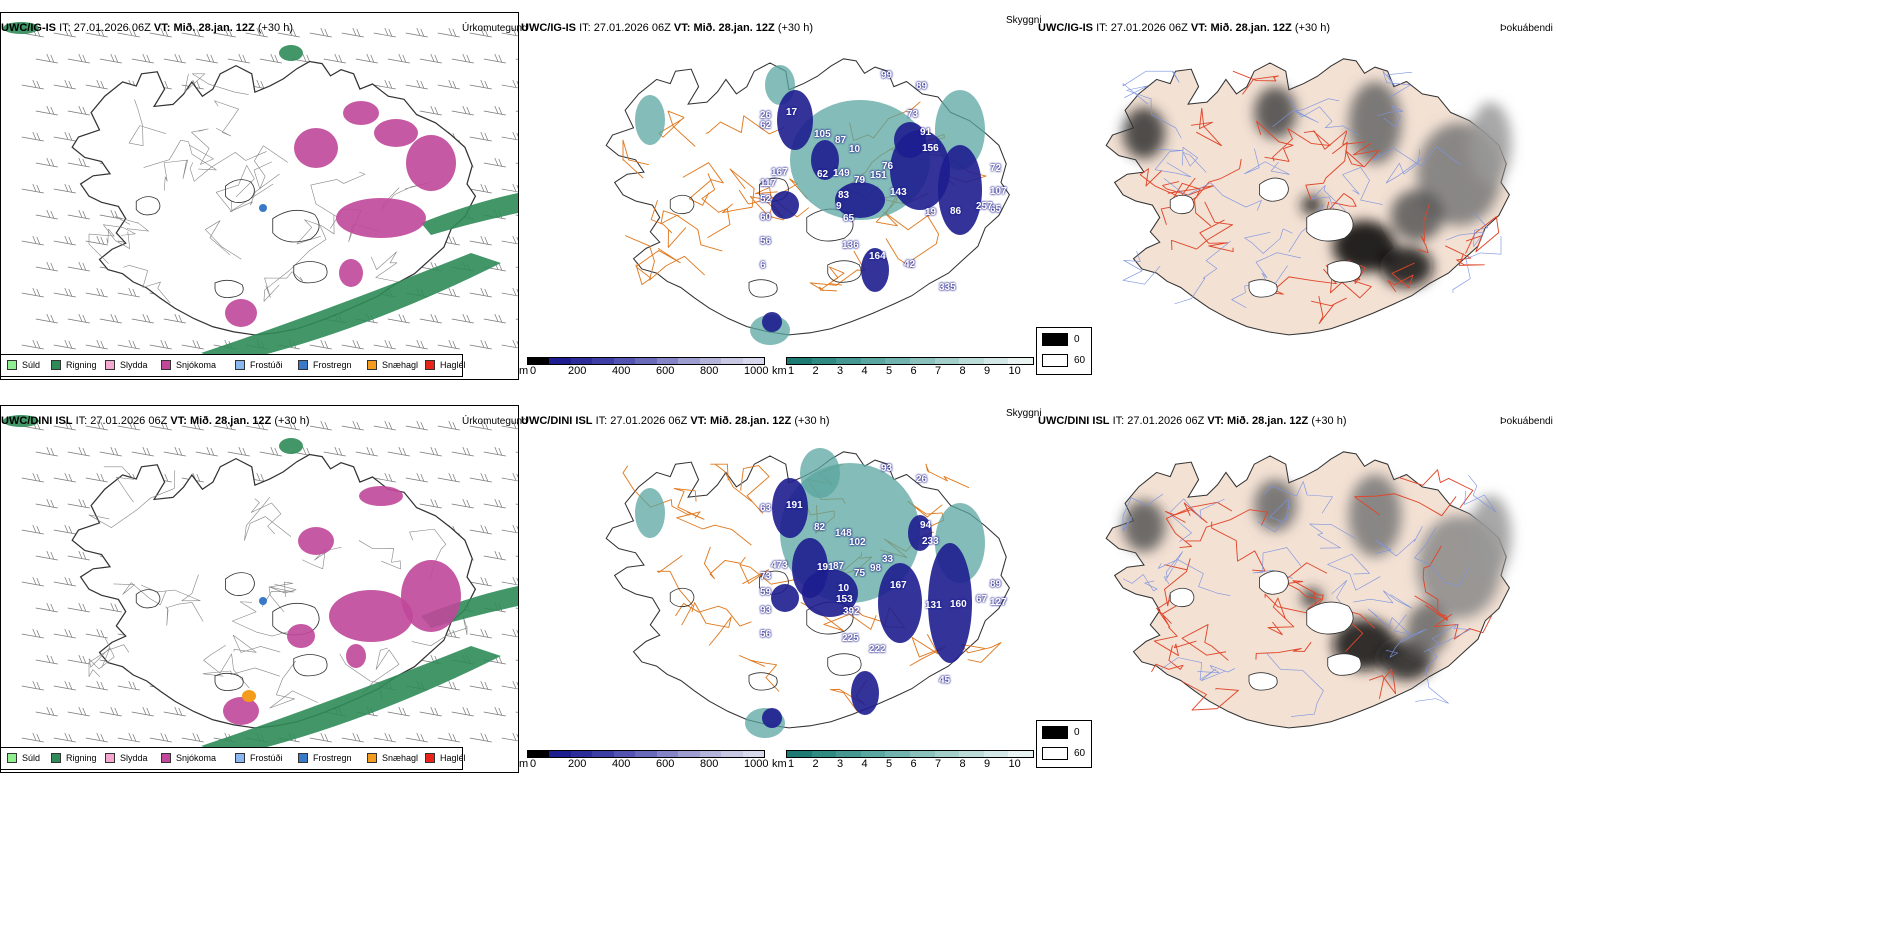 The image size is (1900, 950). What do you see at coordinates (860, 573) in the screenshot?
I see `cloud-base-value: 75` at bounding box center [860, 573].